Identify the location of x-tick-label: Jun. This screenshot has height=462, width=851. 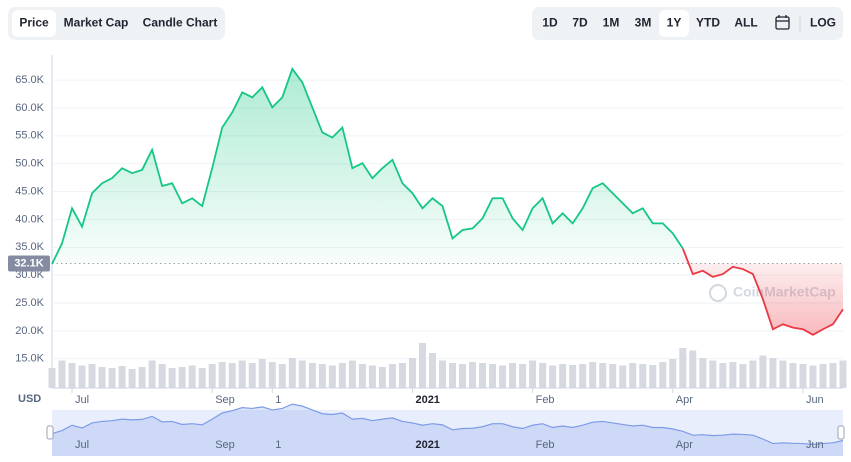
(815, 400).